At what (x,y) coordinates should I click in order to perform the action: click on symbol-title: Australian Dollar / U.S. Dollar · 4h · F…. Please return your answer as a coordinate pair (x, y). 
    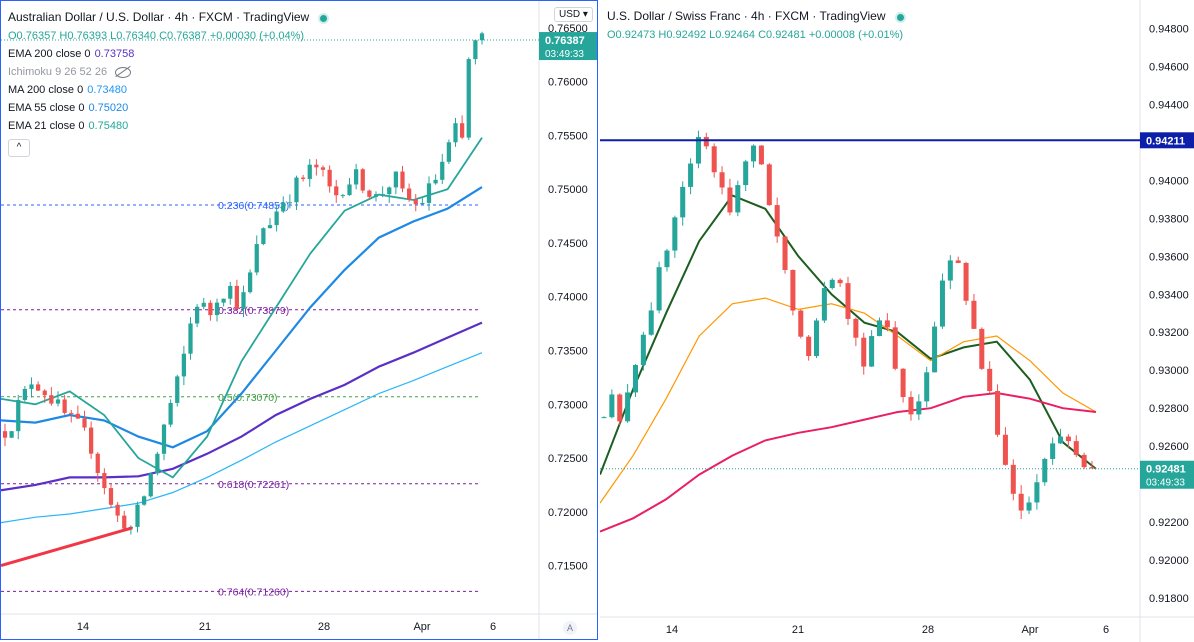
    Looking at the image, I should click on (159, 17).